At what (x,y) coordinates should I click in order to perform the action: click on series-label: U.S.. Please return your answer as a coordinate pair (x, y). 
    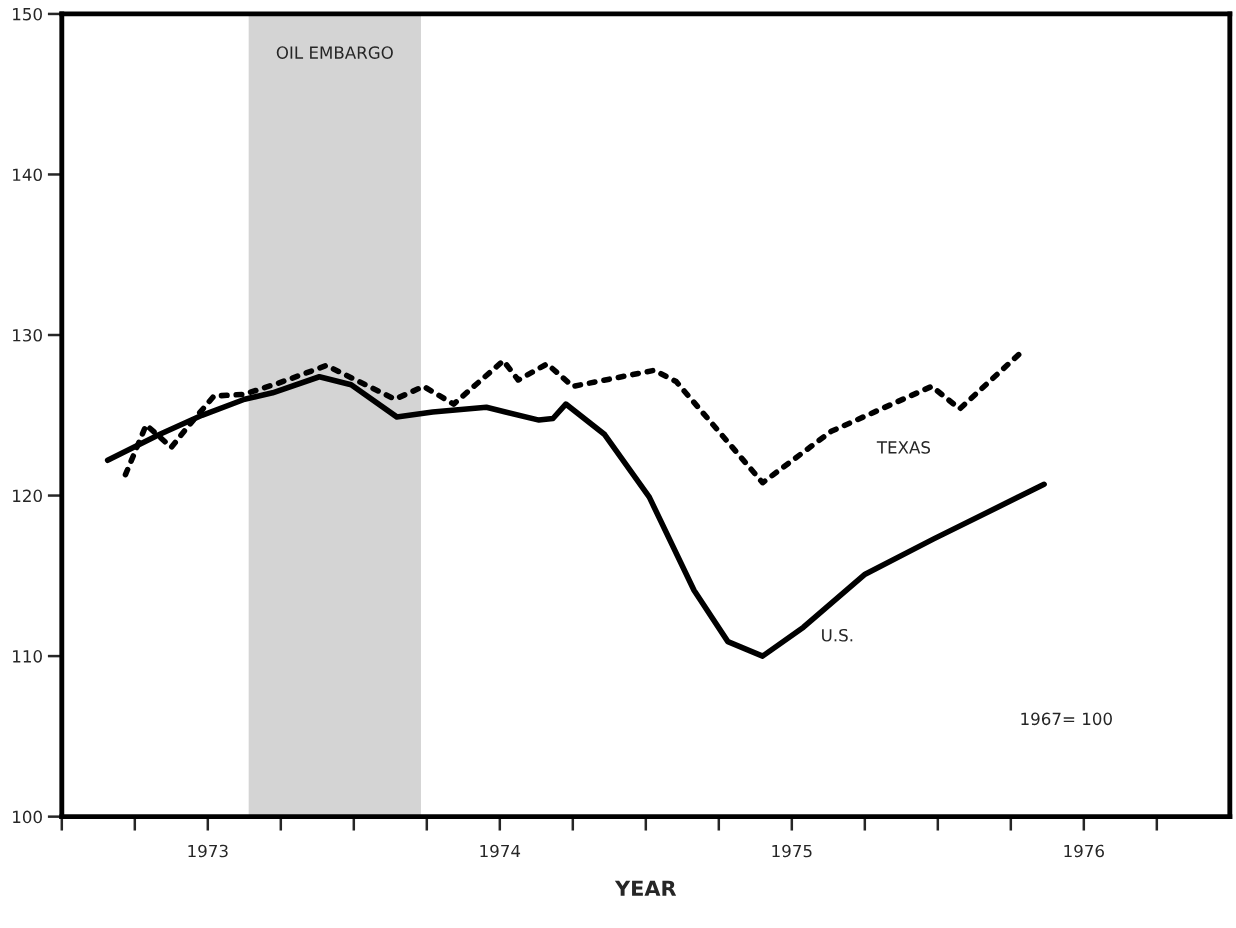
    Looking at the image, I should click on (837, 635).